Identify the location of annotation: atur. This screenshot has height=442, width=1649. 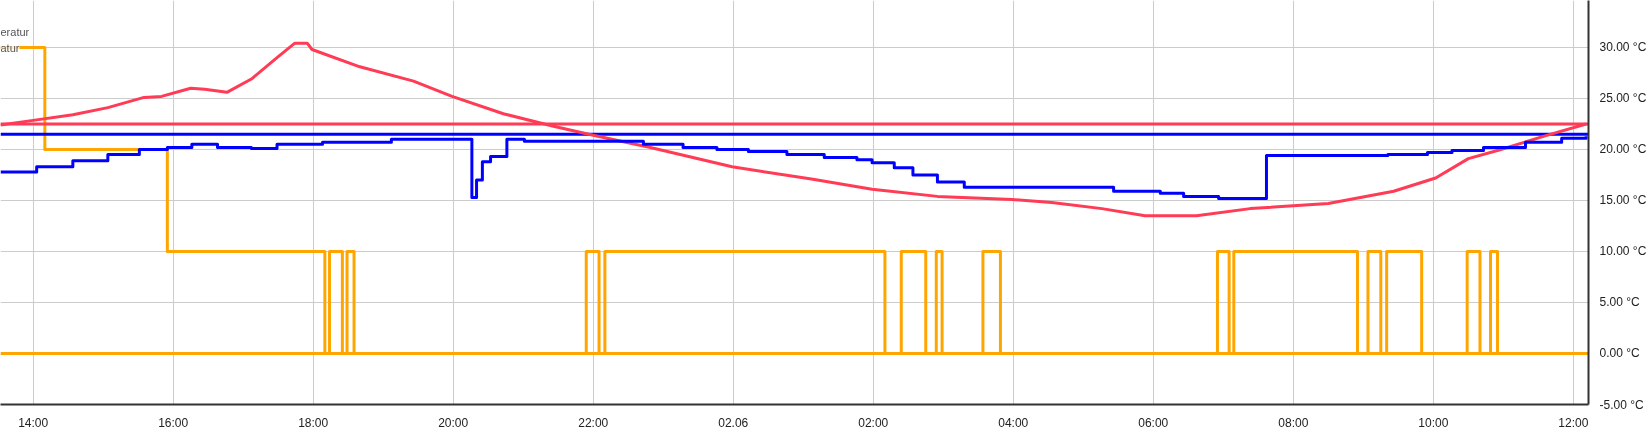
(10, 47).